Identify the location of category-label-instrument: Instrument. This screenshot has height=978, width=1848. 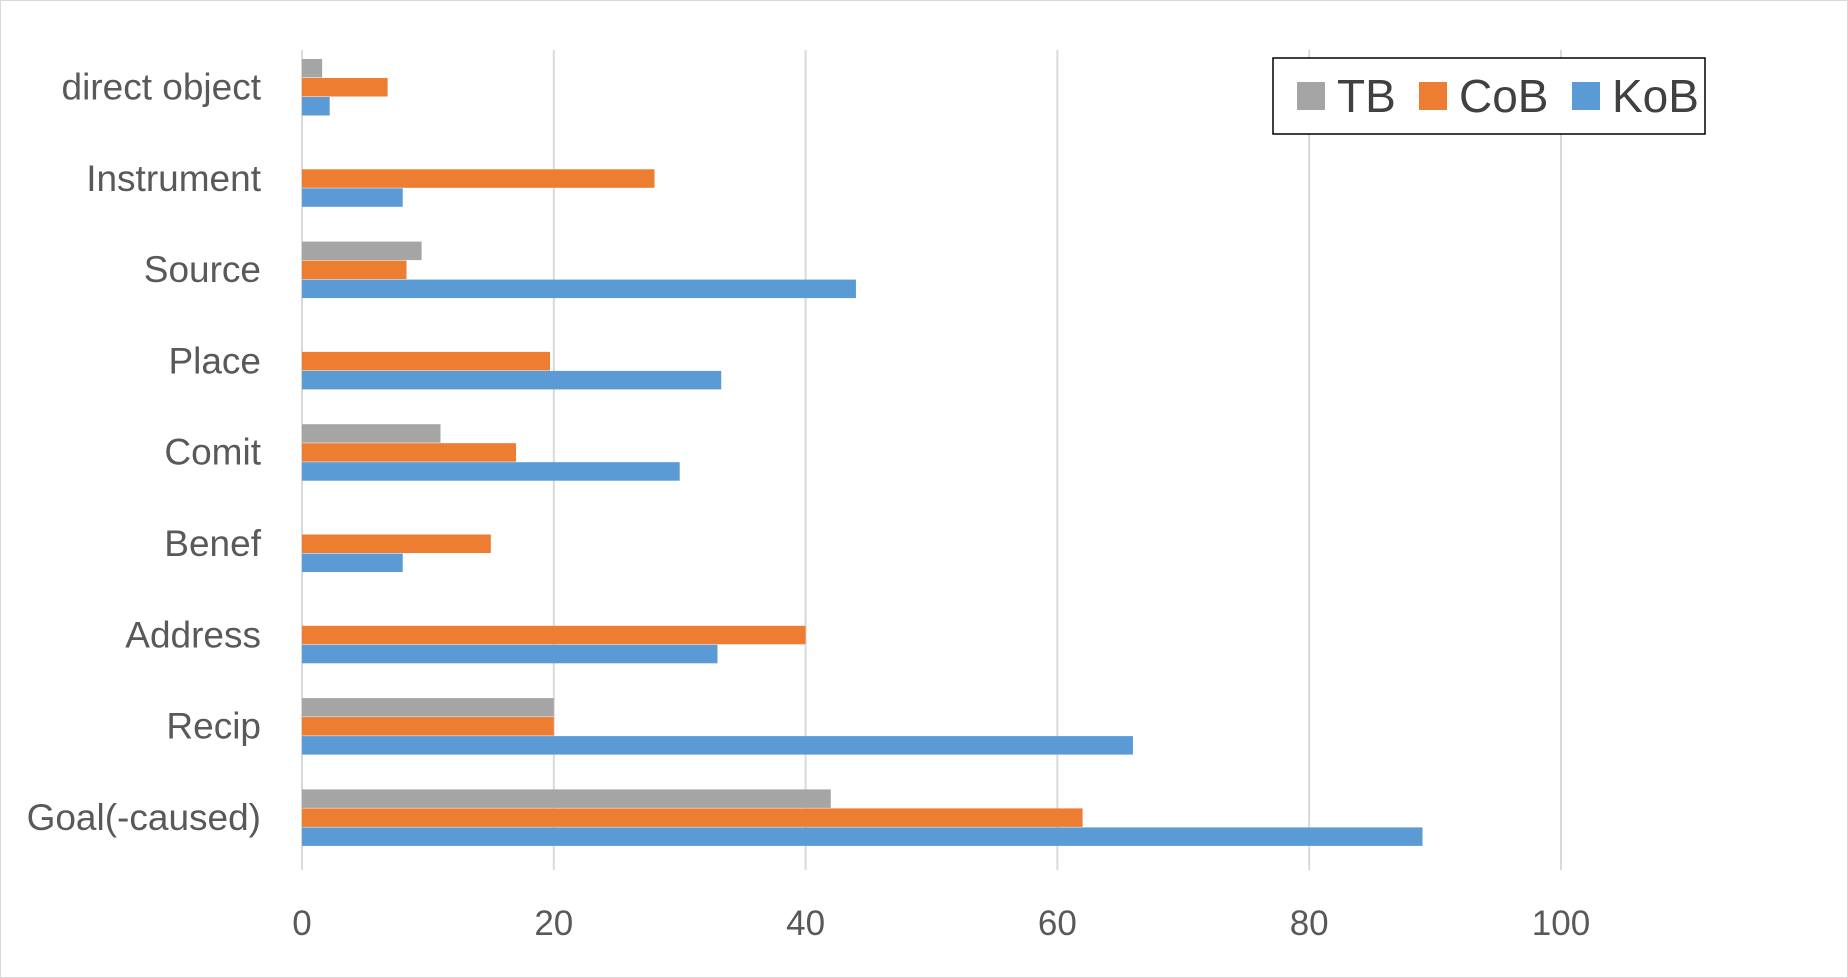
(174, 178).